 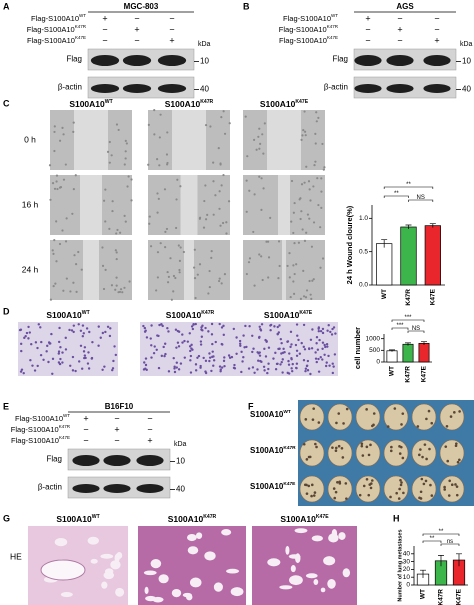 What do you see at coordinates (209, 517) in the screenshot?
I see `label-sup: K47R` at bounding box center [209, 517].